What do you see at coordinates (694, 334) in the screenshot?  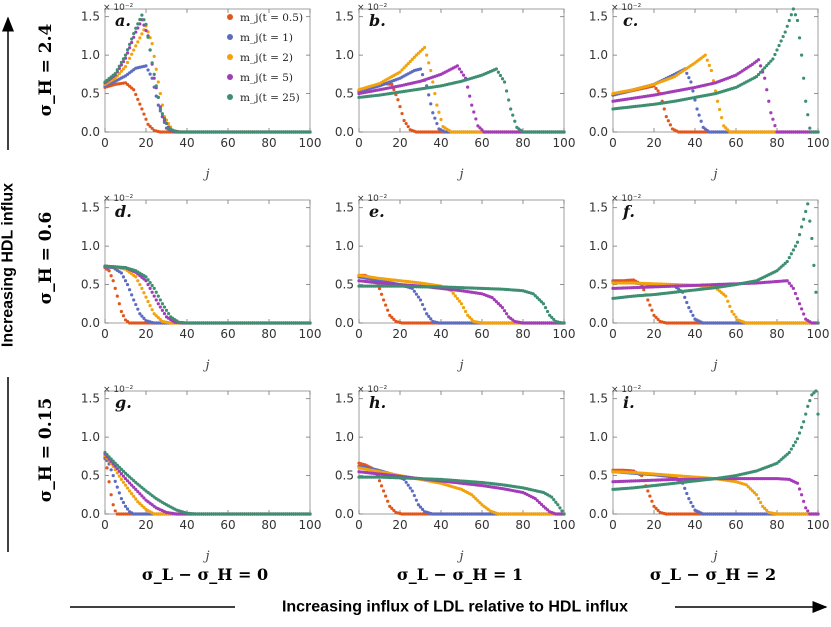 I see `panel-f-xtick-label: 40` at bounding box center [694, 334].